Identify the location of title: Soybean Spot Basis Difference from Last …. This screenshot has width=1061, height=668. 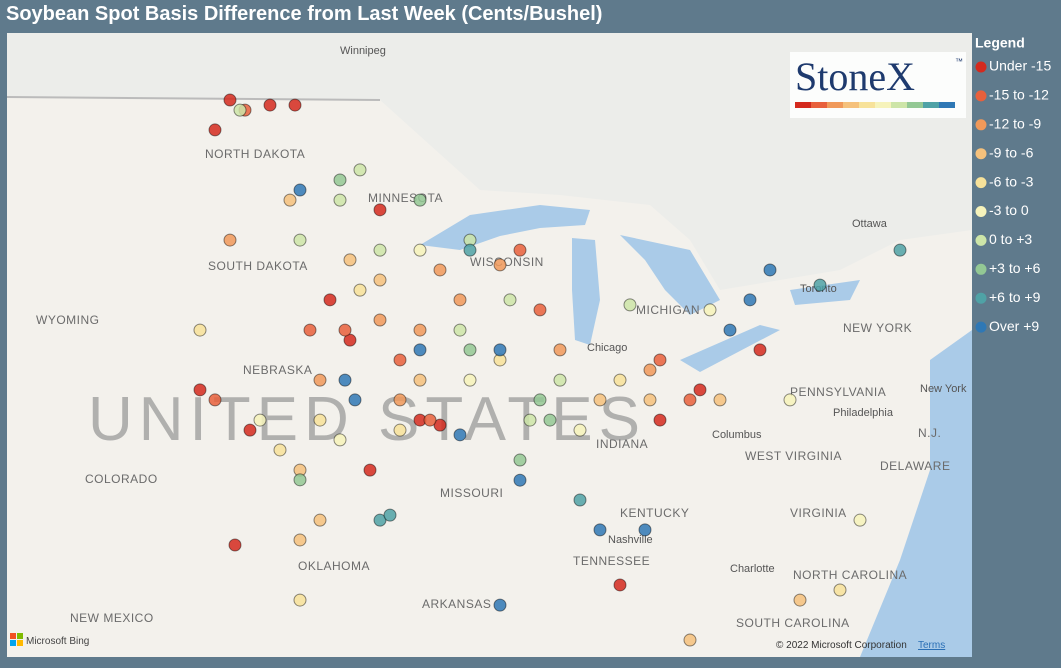
(304, 14).